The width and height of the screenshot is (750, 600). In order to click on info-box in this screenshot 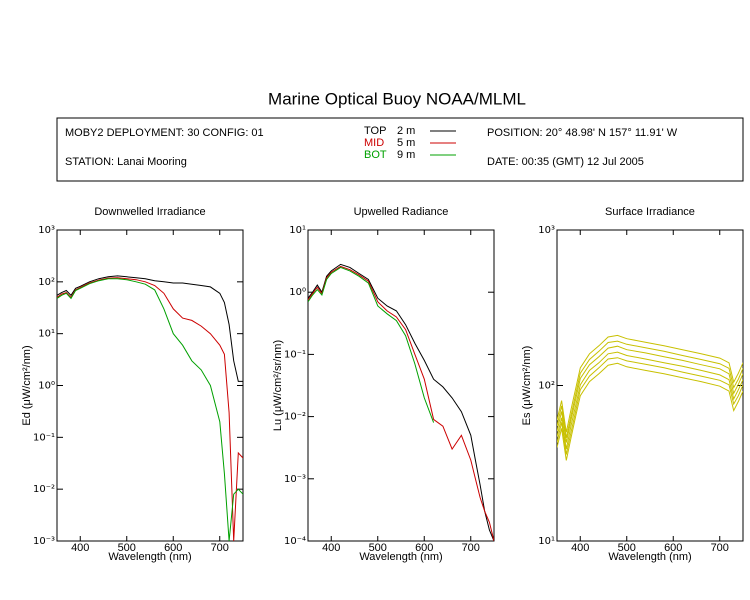, I will do `click(400, 149)`.